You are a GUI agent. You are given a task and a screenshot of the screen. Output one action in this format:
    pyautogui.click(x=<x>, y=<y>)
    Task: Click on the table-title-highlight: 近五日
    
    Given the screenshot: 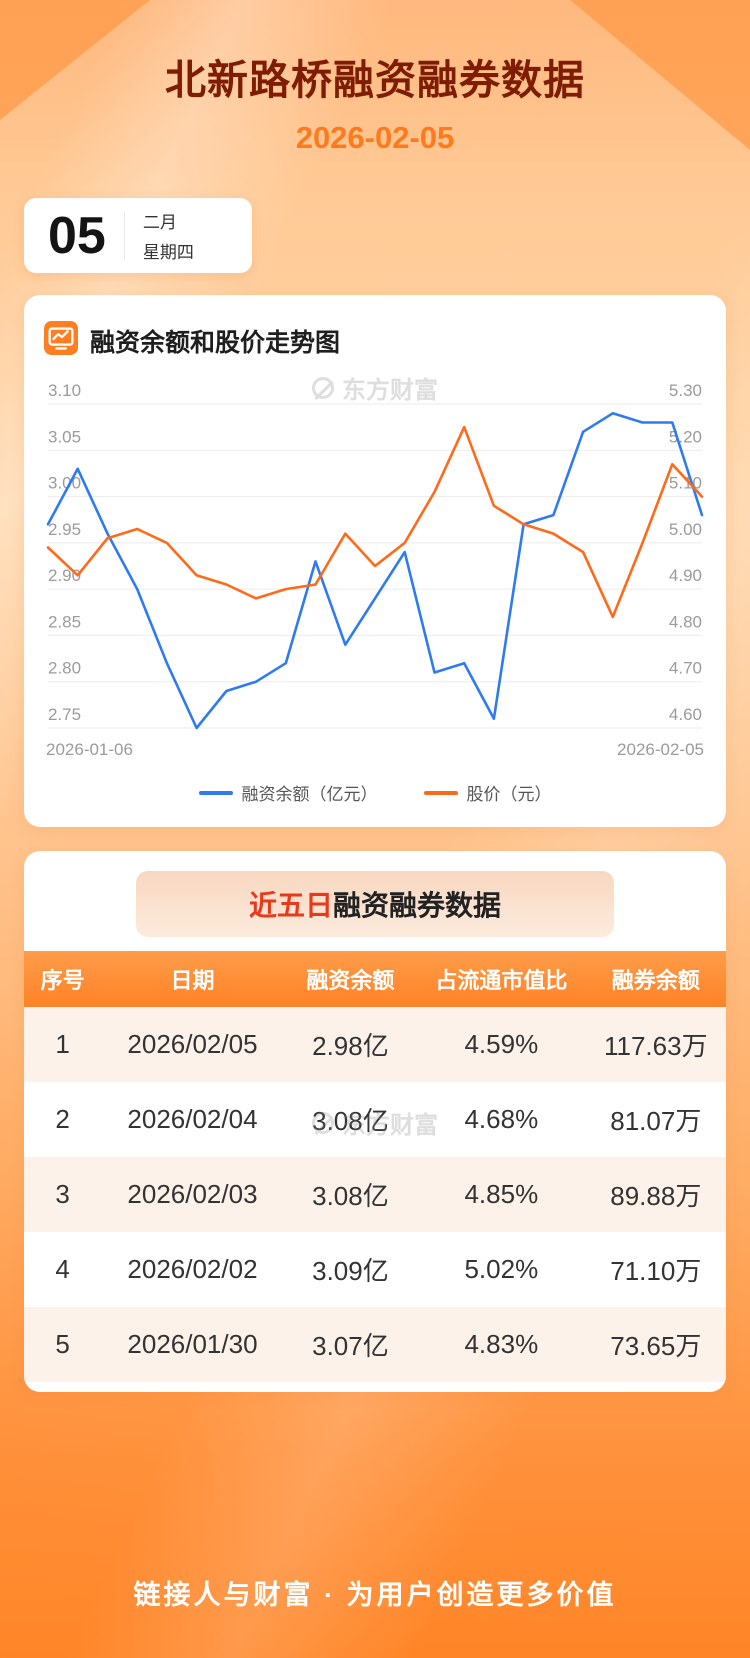 What is the action you would take?
    pyautogui.click(x=290, y=905)
    